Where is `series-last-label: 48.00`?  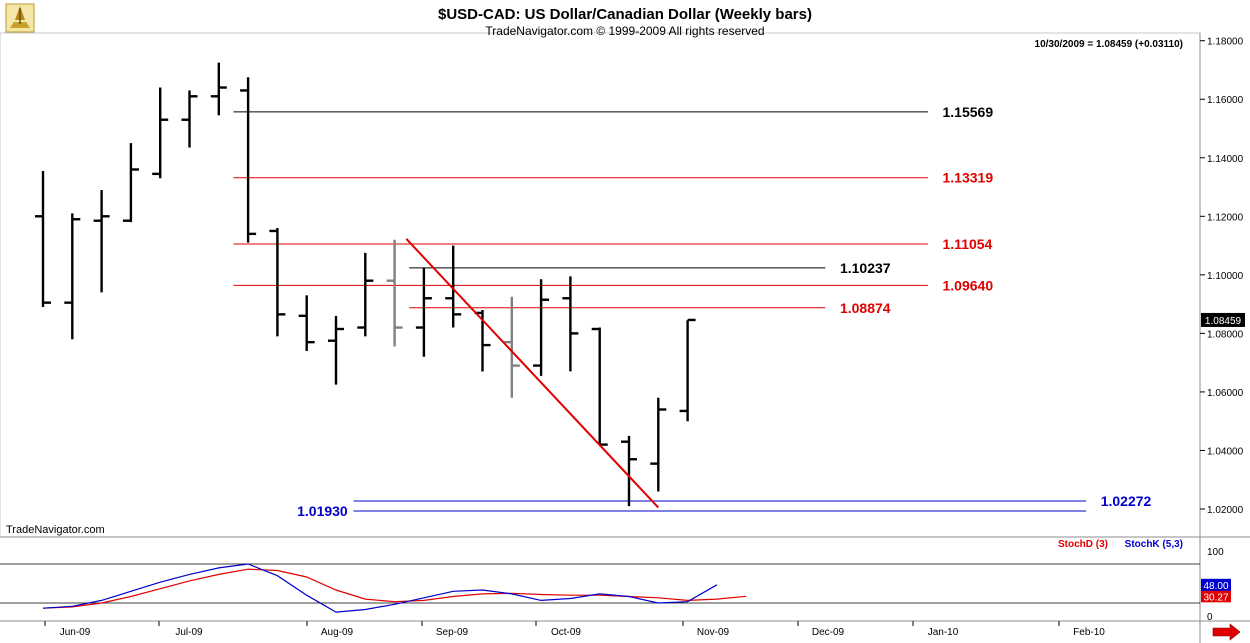 series-last-label: 48.00 is located at coordinates (1215, 586).